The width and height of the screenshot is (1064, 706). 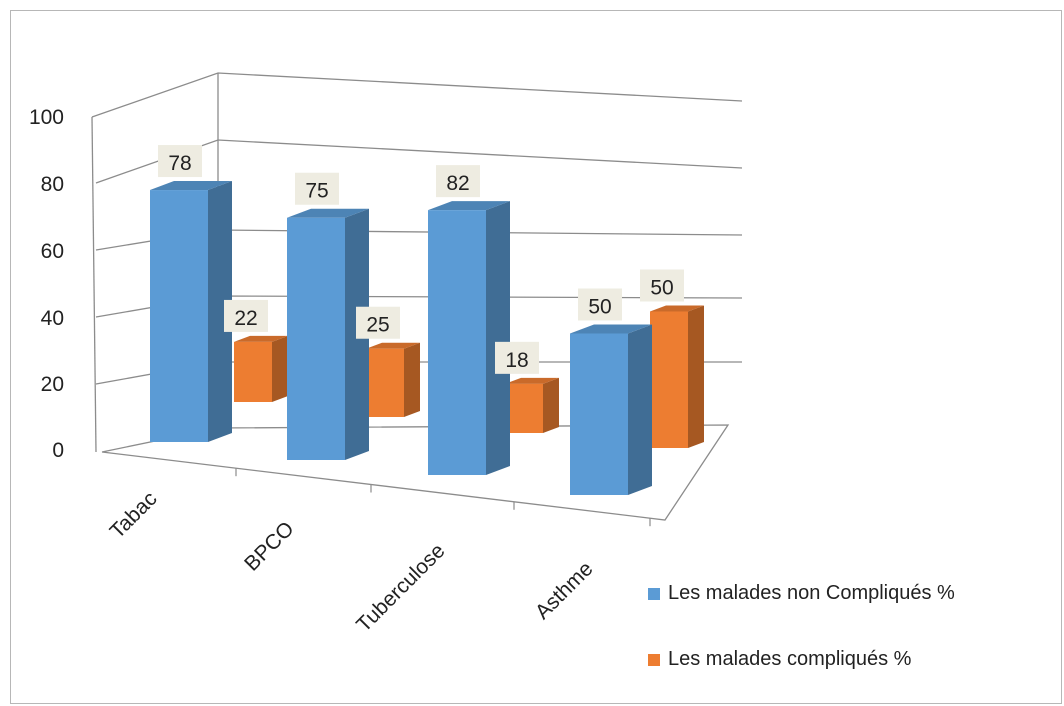 I want to click on bar-series1-tuberculose-top, so click(x=469, y=206).